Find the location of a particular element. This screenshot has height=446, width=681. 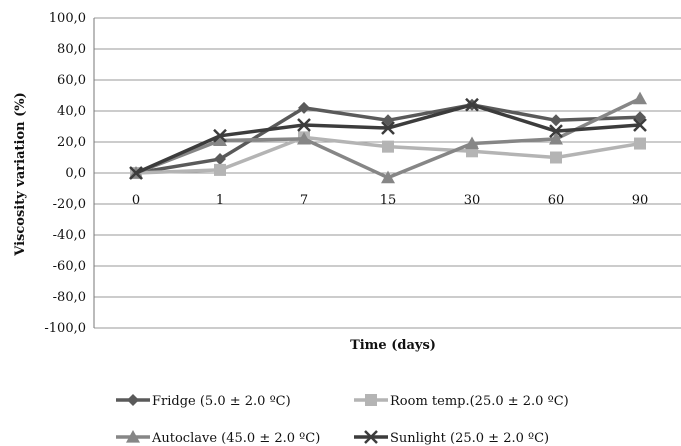

y-tick-label: 0,0 is located at coordinates (75, 173).